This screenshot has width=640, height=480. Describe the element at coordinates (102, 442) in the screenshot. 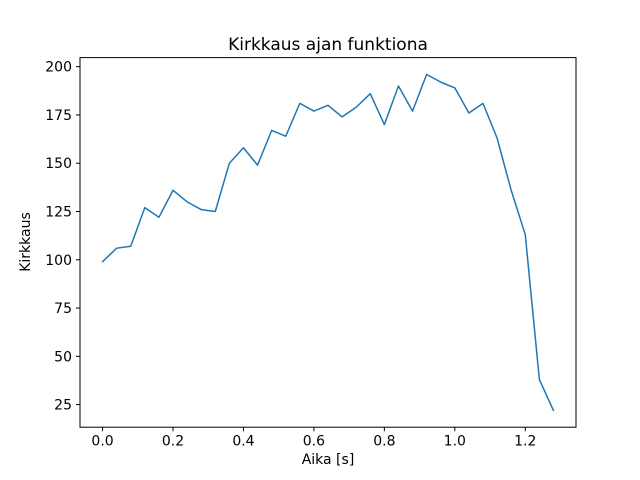

I see `x-tick-label: 0.0` at that location.